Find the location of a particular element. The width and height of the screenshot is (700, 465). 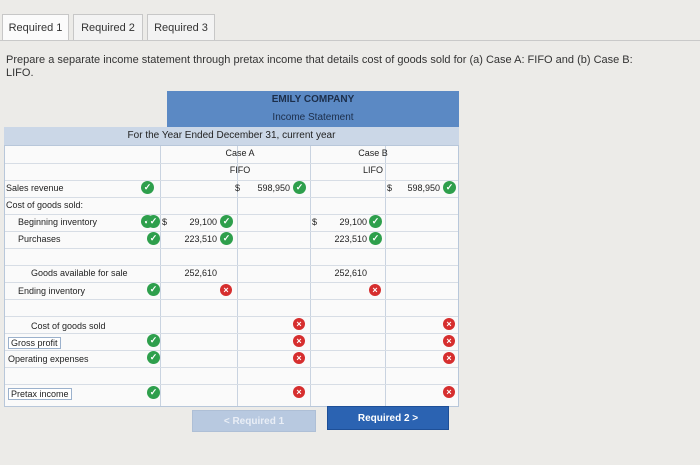

tab-required-3: Required 3 is located at coordinates (181, 27).